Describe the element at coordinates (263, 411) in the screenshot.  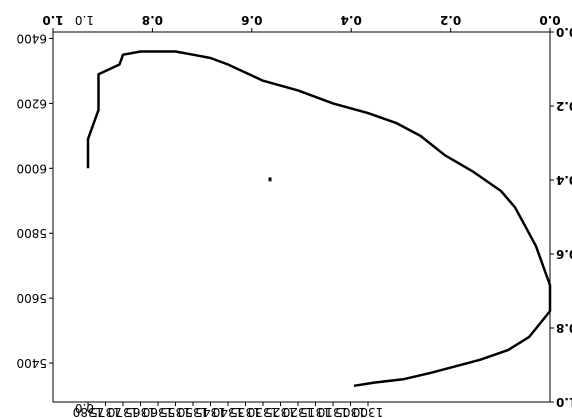
I see `x-tick-label: 1330` at that location.